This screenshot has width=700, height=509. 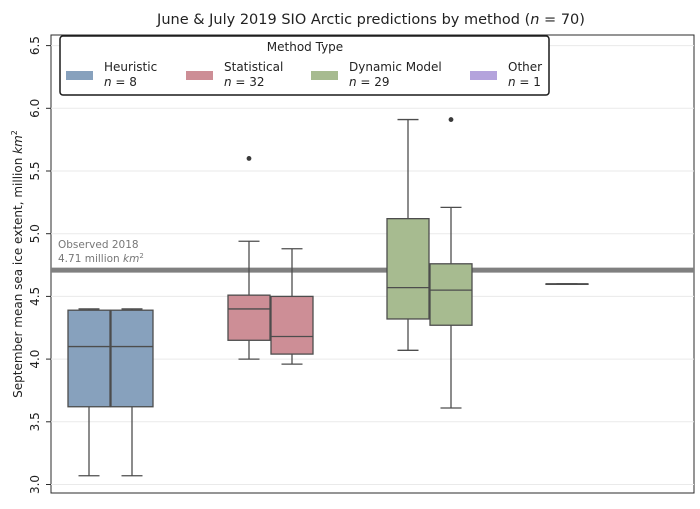 I want to click on y-axis: 3.0 3.5 4.0 4.5 5.0 5.5 6.0 6.5, so click(x=39, y=265).